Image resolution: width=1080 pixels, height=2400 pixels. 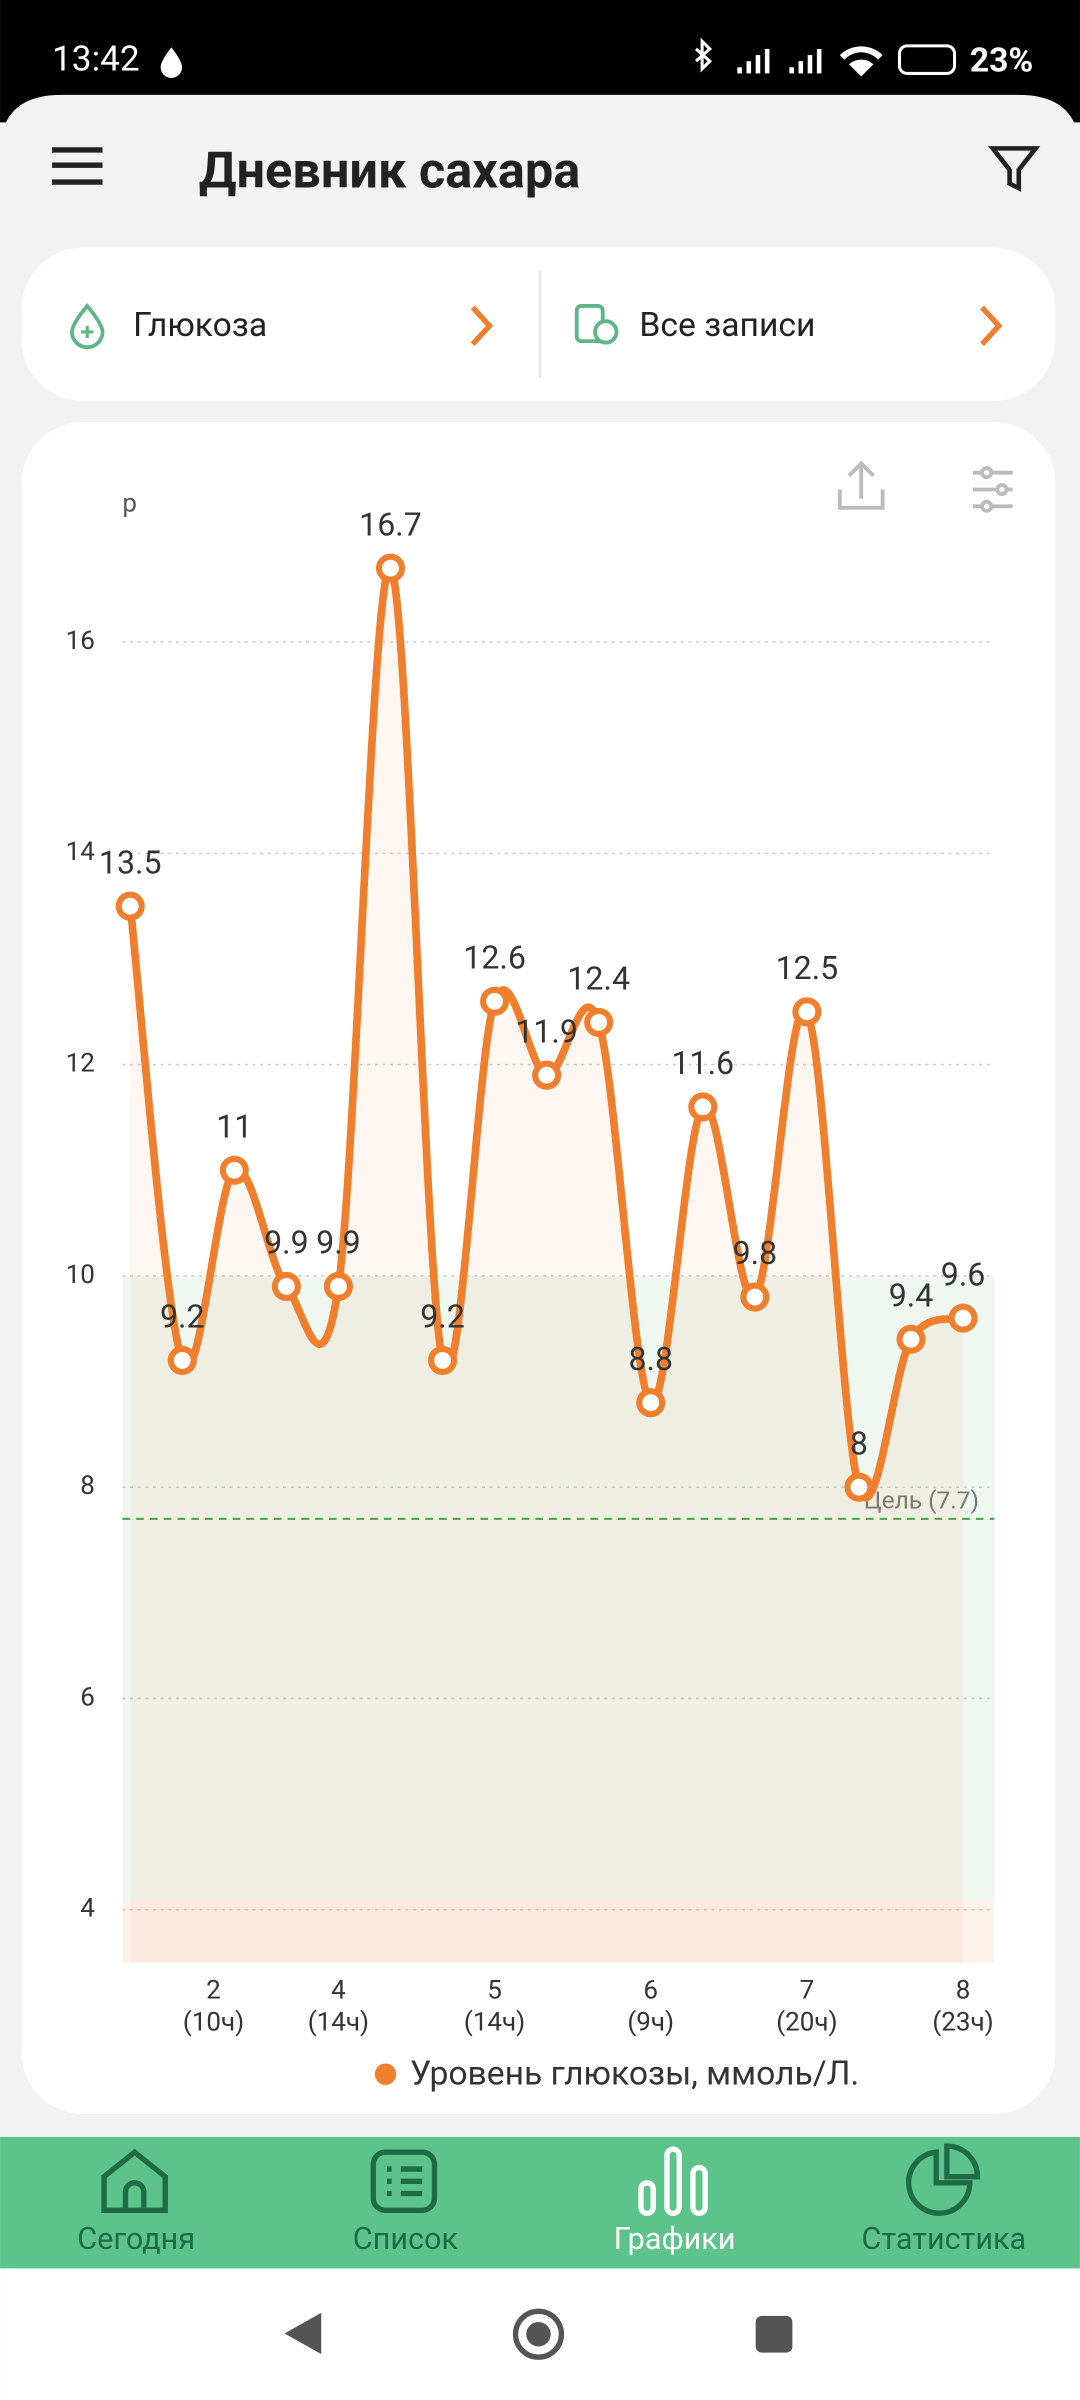 I want to click on x-tick-label: 8, so click(x=963, y=1990).